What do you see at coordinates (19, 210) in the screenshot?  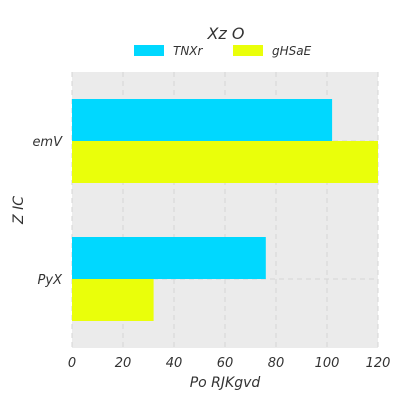 I see `y-axis-label: Z IC` at bounding box center [19, 210].